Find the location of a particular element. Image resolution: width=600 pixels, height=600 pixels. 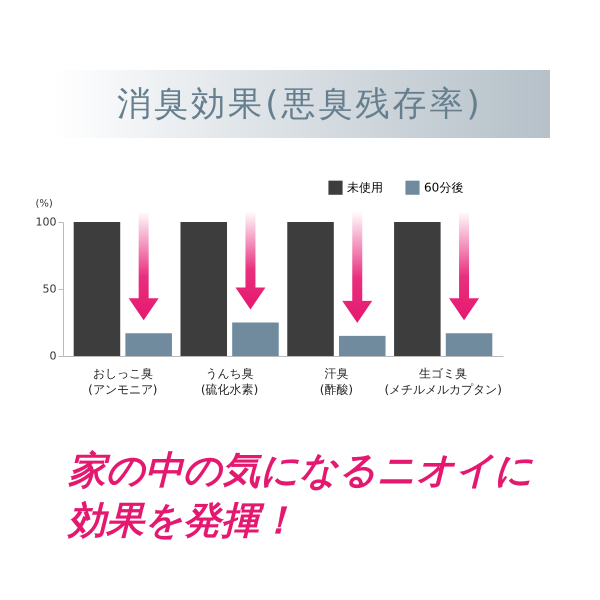

y-axis-title: (%) is located at coordinates (44, 204).